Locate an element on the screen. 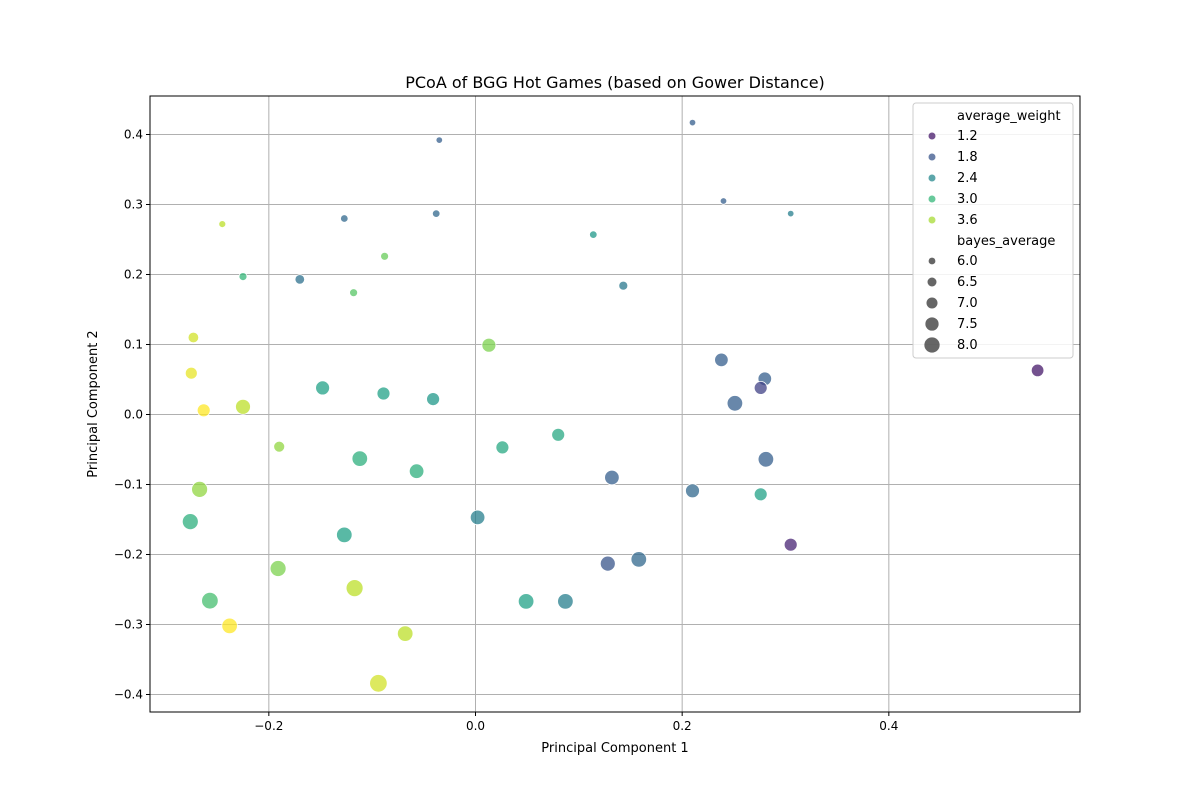 This screenshot has height=800, width=1200. legend-size-label: 7.0 is located at coordinates (967, 303).